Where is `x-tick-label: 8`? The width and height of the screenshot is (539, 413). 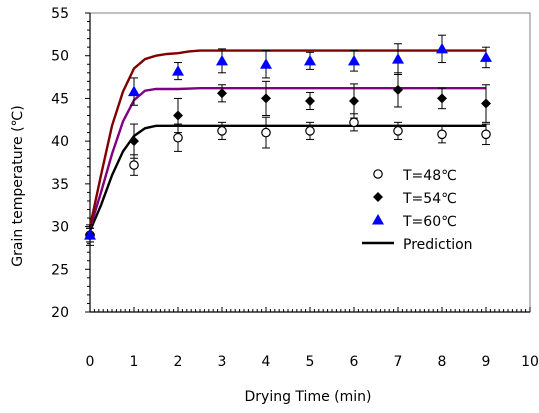
x-tick-label: 8 is located at coordinates (442, 362).